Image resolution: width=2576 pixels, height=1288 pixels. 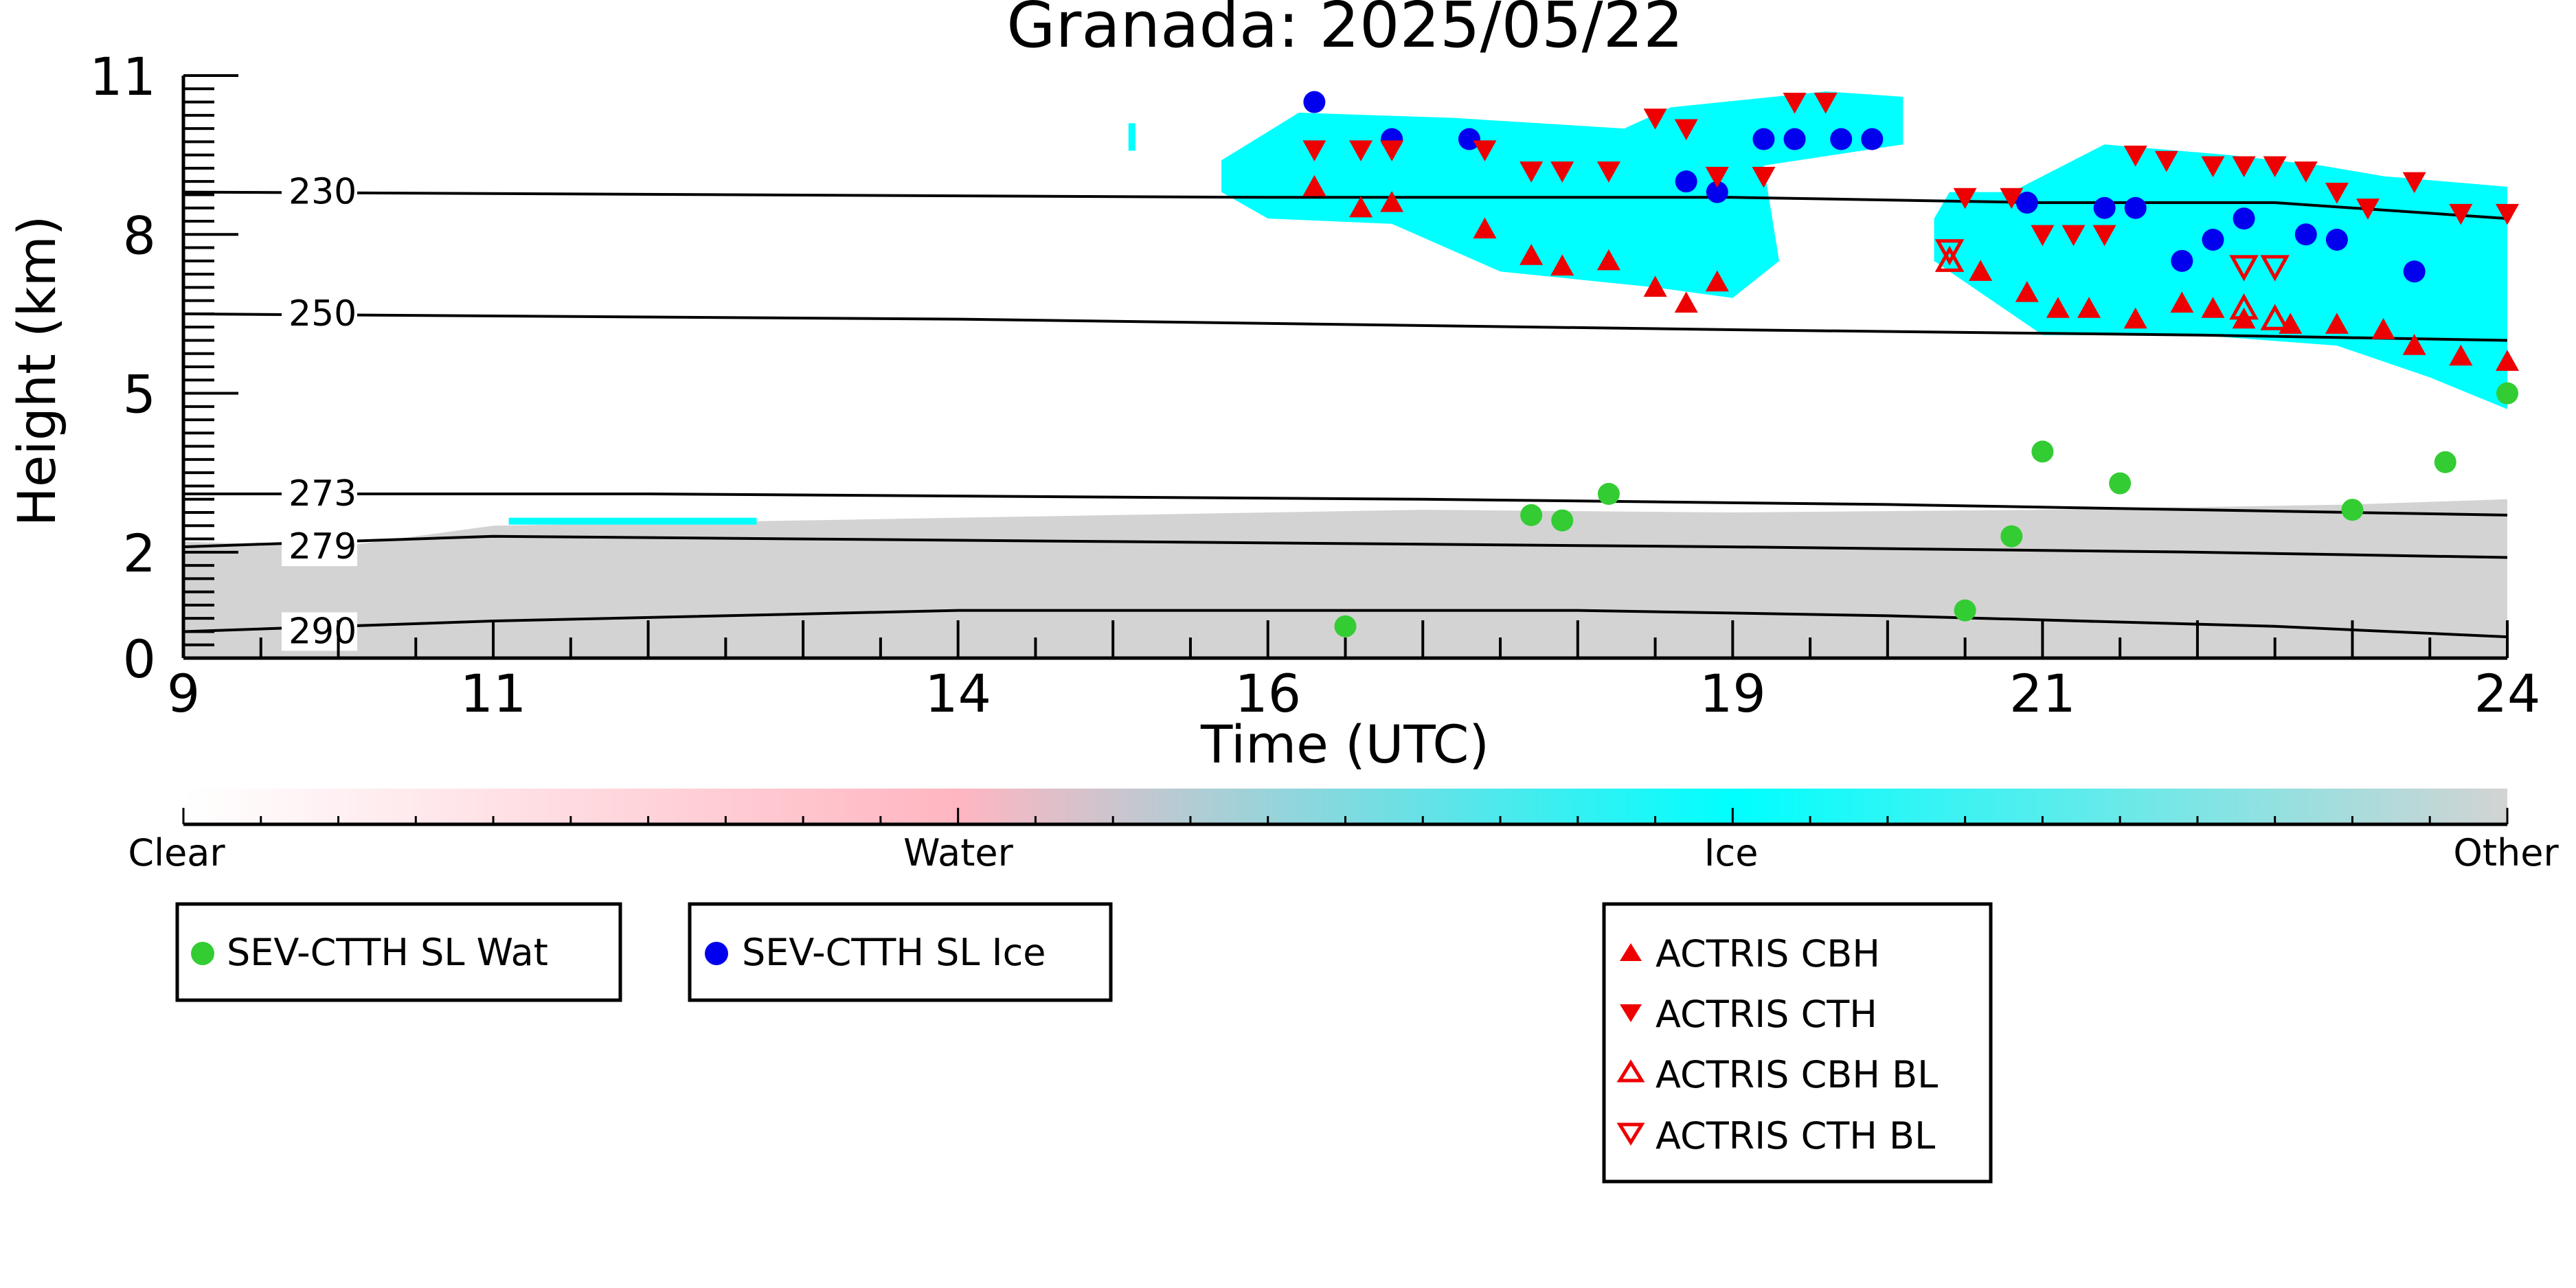 I want to click on legend-cth-bl-marker, so click(x=1630, y=1134).